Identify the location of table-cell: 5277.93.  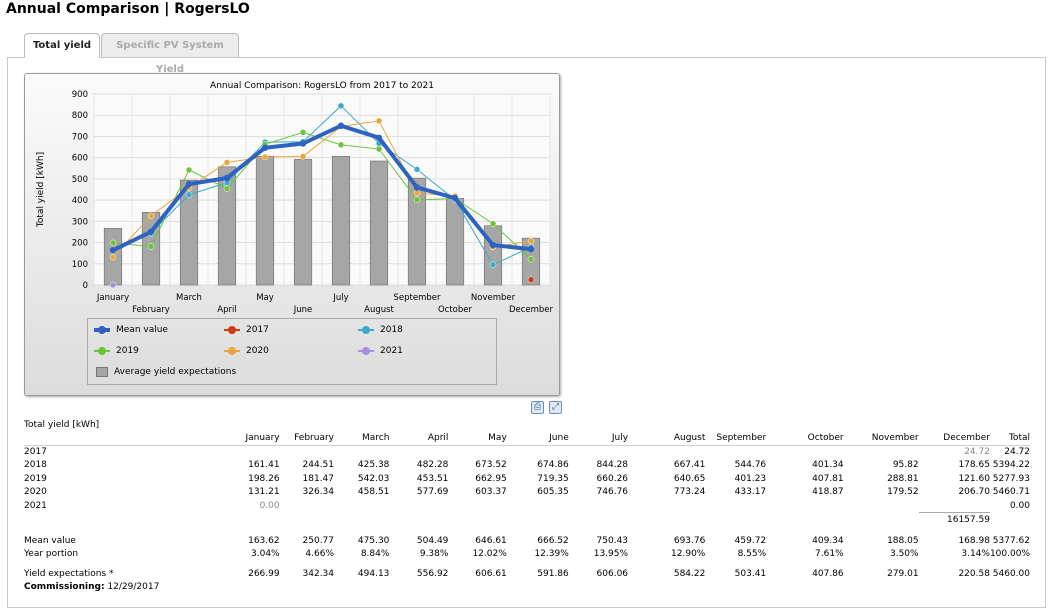
(1011, 478).